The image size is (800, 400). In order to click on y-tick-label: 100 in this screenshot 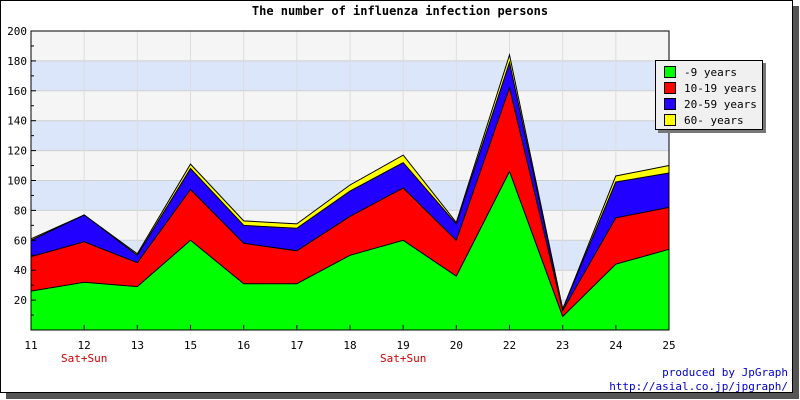, I will do `click(17, 181)`.